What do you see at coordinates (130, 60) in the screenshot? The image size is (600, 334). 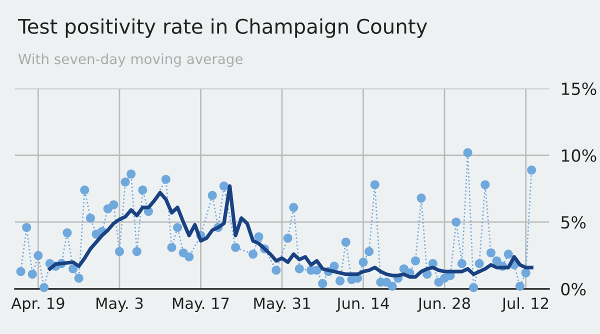 I see `chart-subtitle: With seven-day moving average` at bounding box center [130, 60].